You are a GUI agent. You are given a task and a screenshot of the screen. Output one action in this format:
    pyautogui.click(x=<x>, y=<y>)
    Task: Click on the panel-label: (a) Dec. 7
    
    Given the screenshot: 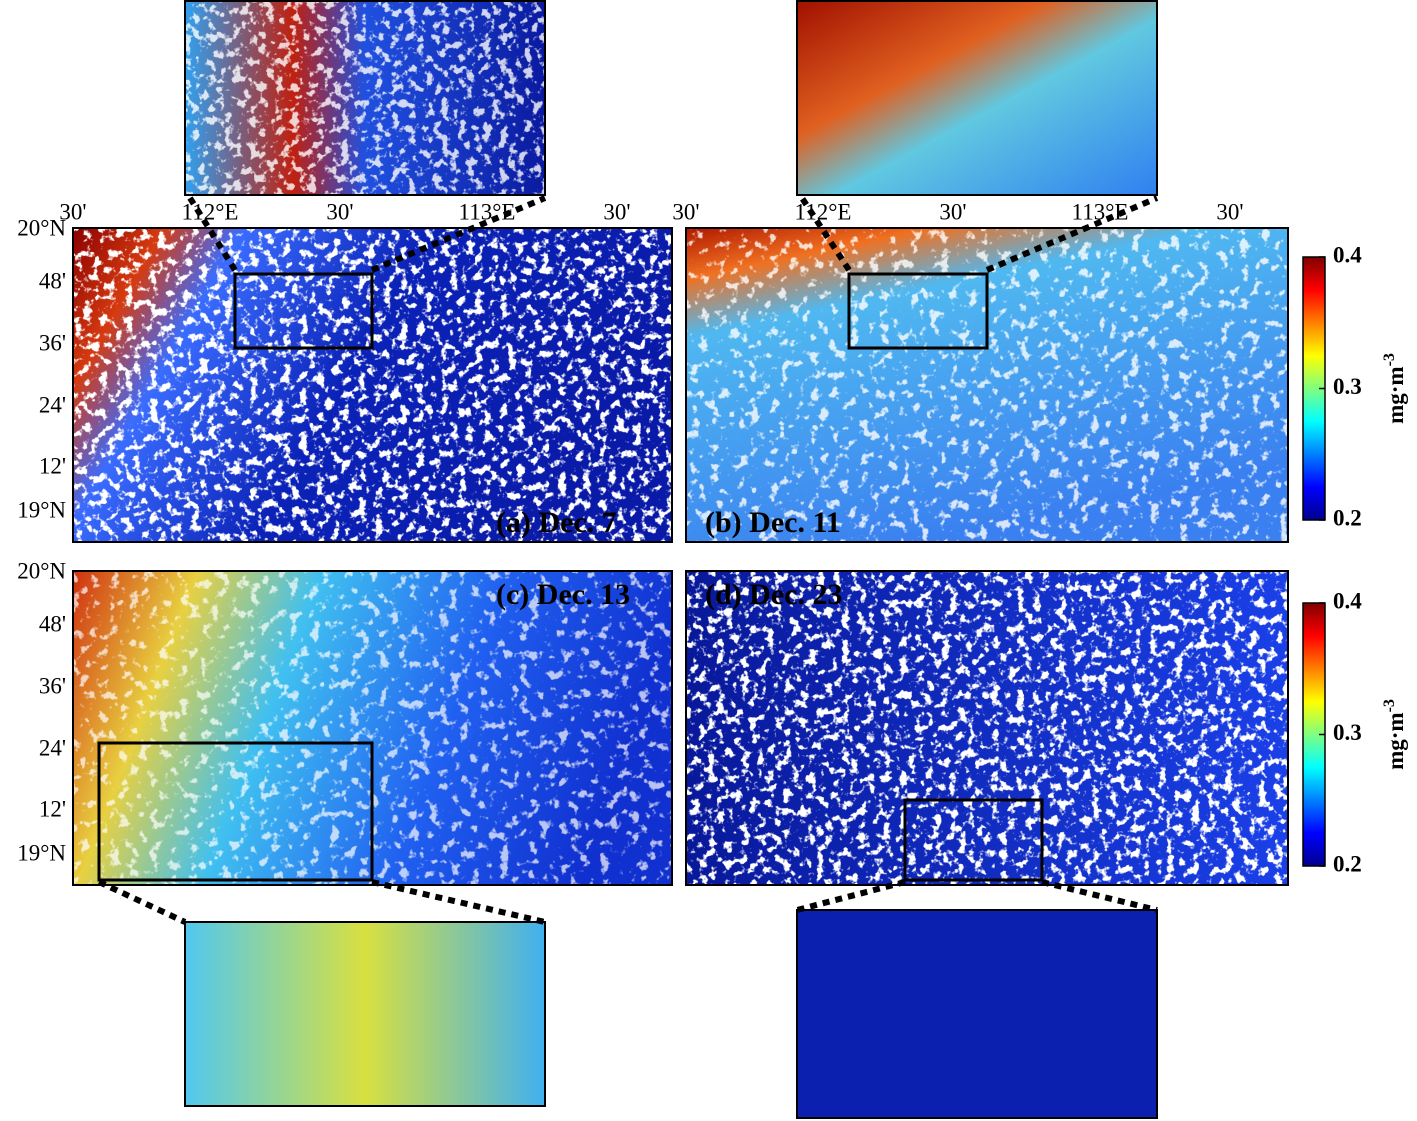 What is the action you would take?
    pyautogui.click(x=556, y=522)
    